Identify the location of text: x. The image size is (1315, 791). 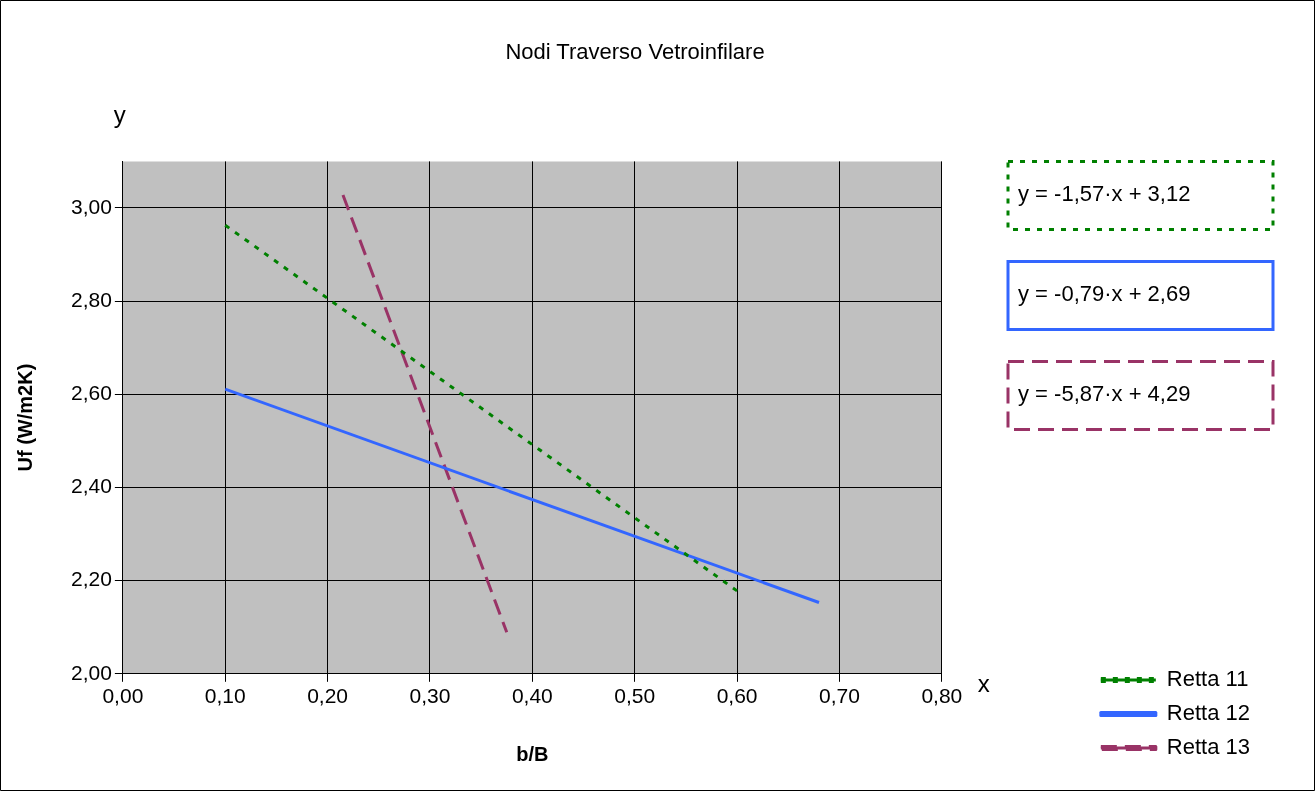
(983, 684).